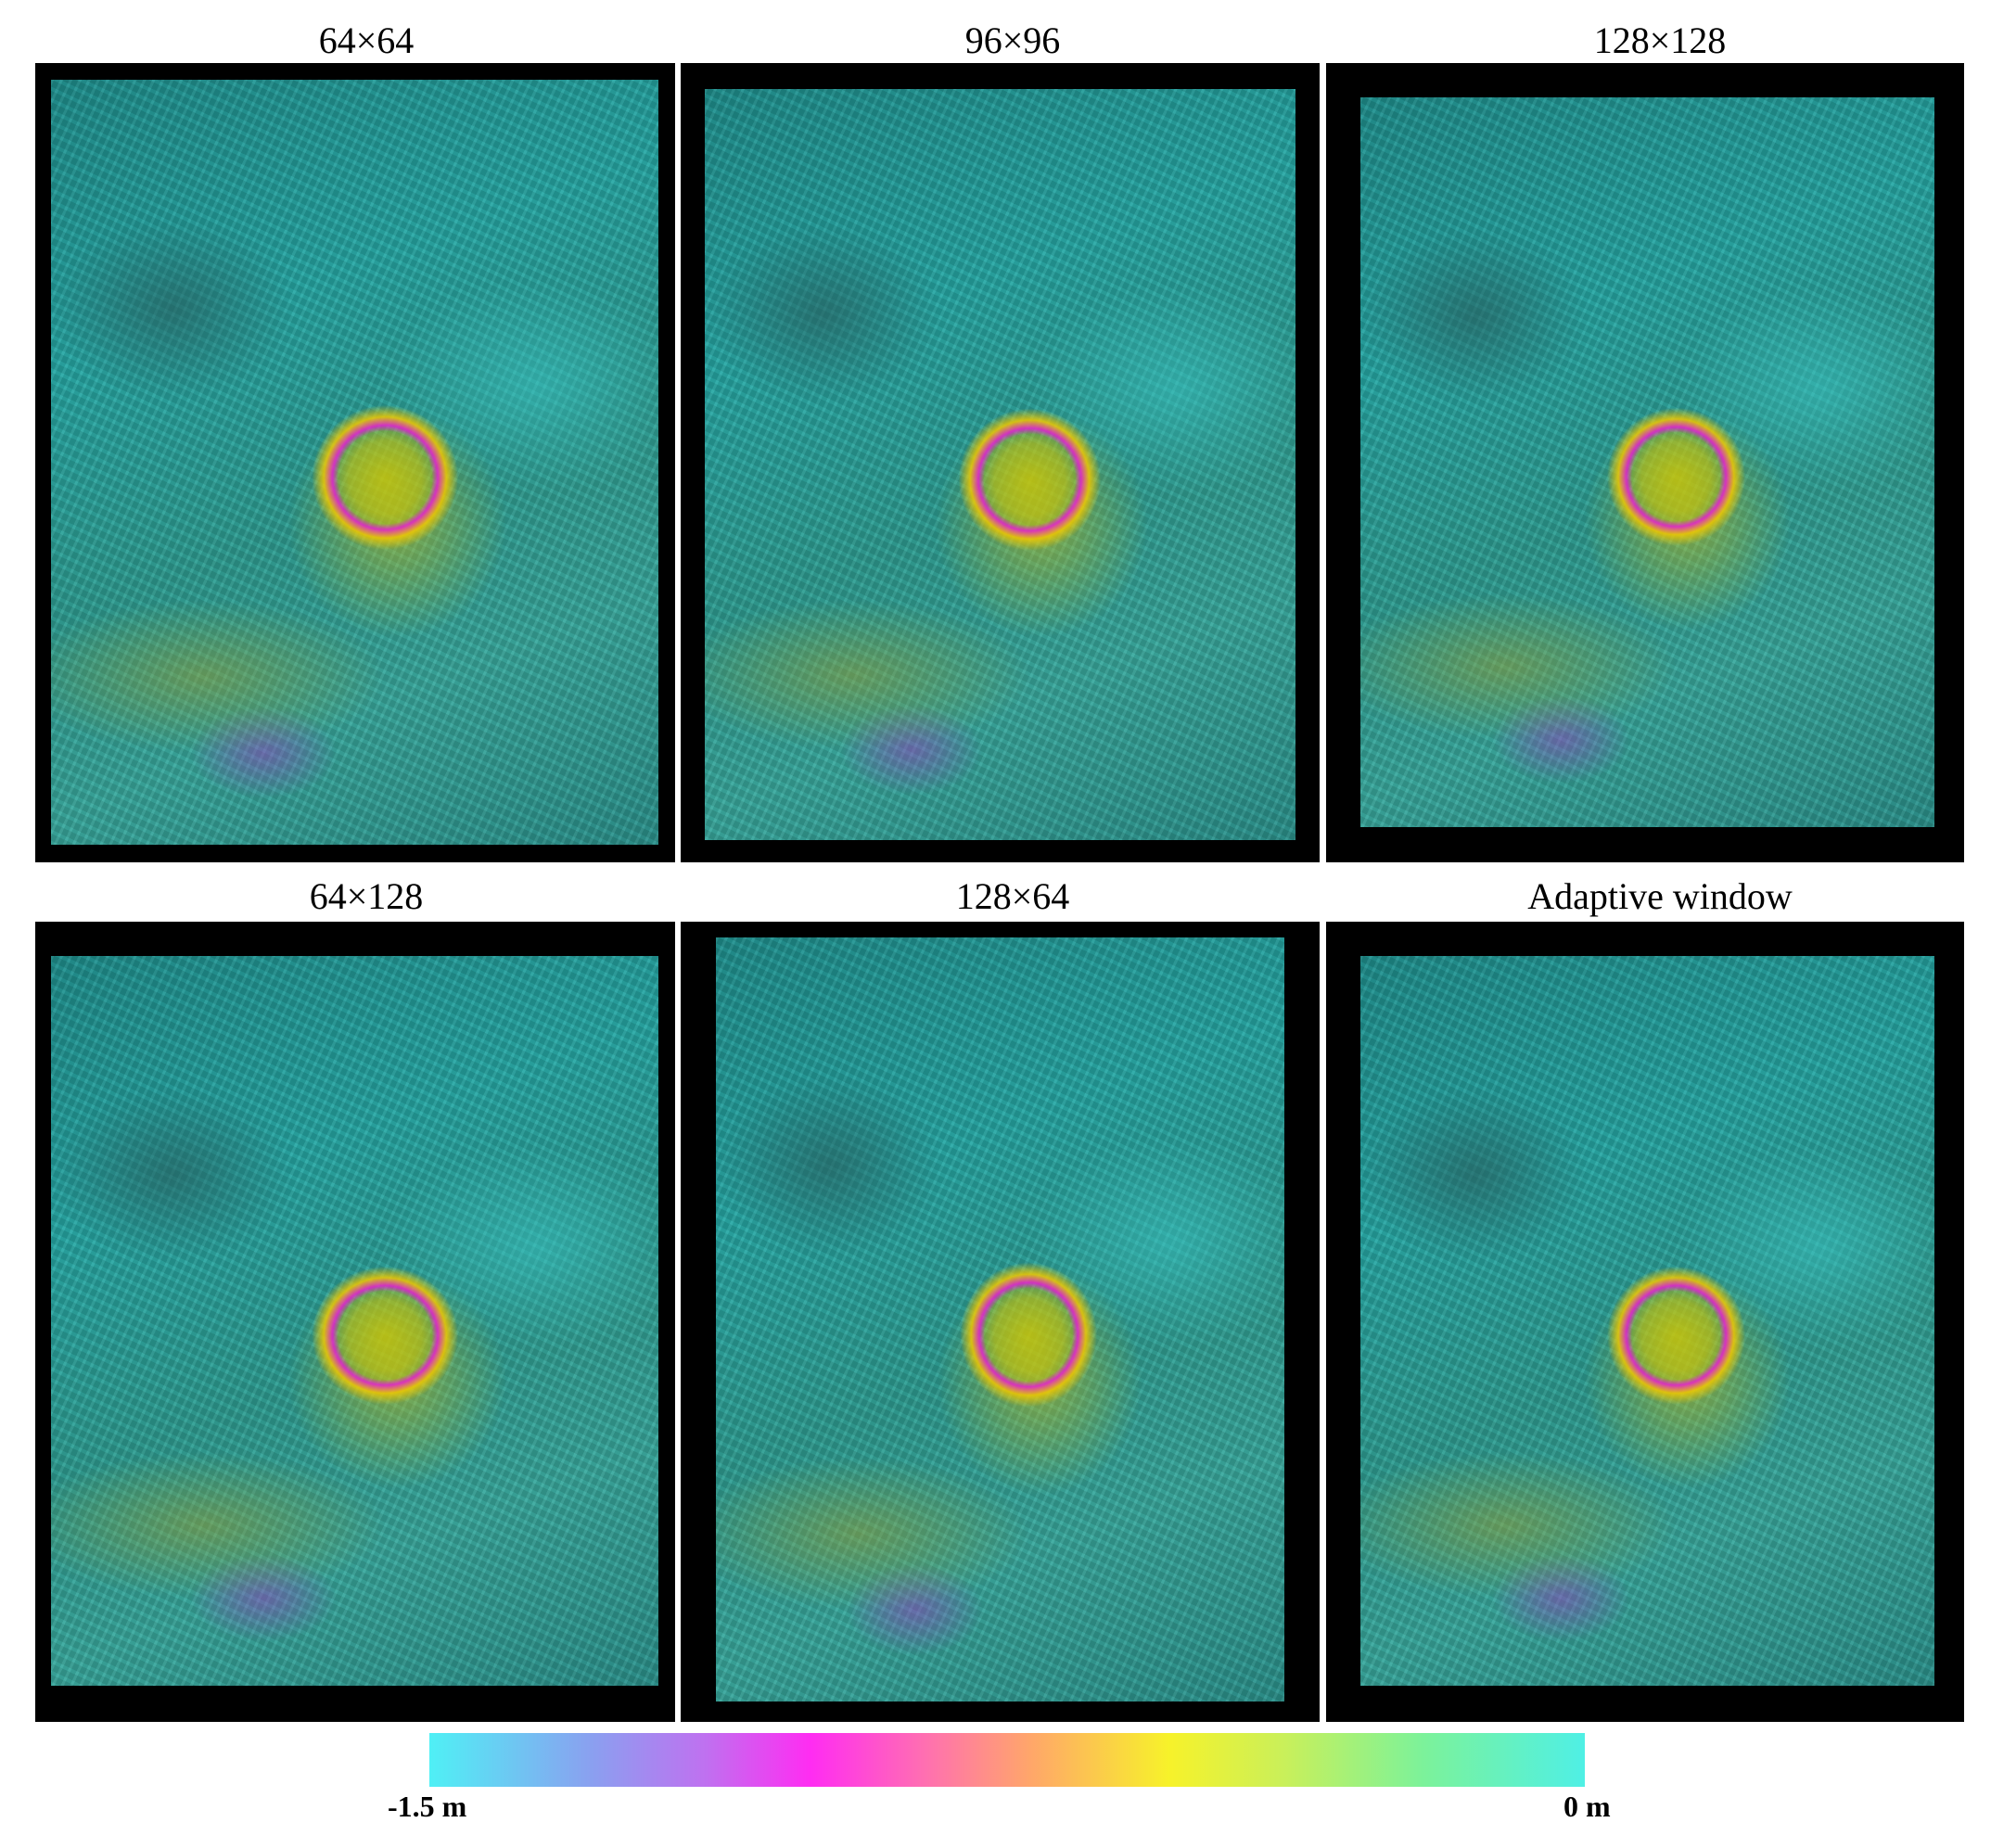 The width and height of the screenshot is (1991, 1848). What do you see at coordinates (1013, 896) in the screenshot?
I see `panel-title-5: 128×64` at bounding box center [1013, 896].